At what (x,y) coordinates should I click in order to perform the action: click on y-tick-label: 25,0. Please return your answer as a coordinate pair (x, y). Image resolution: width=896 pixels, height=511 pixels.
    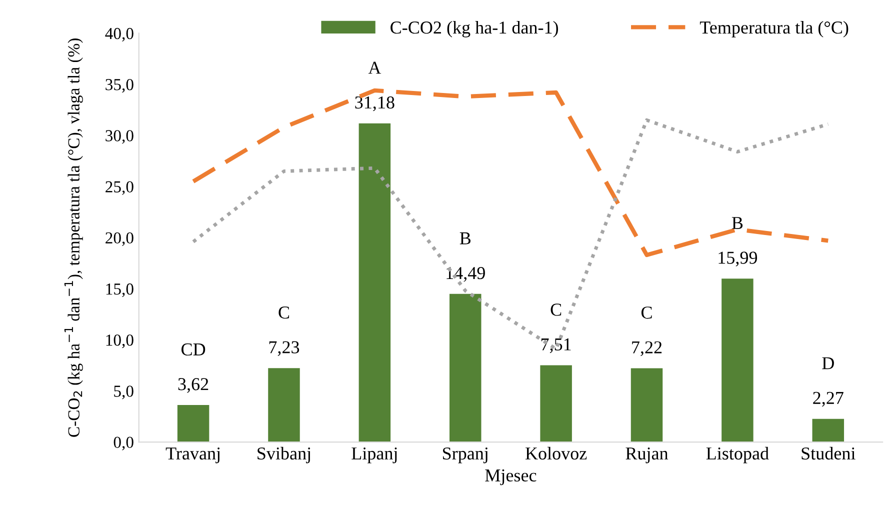
    Looking at the image, I should click on (120, 188).